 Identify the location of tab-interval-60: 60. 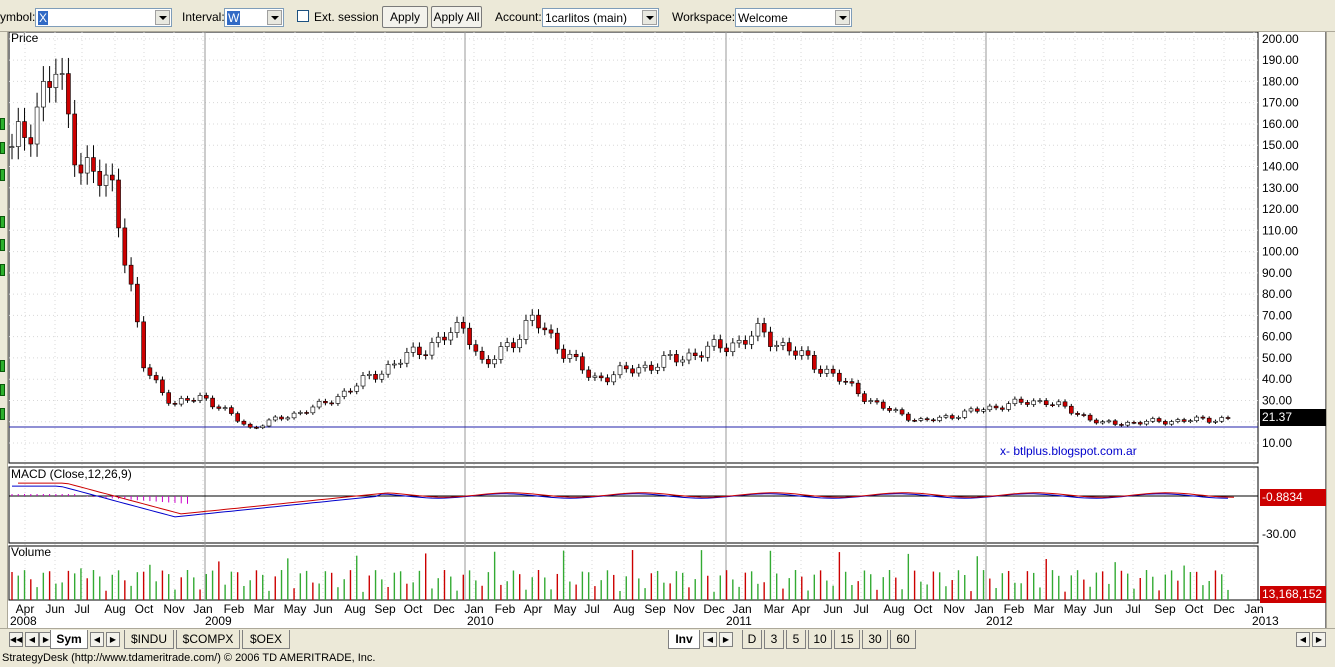
(903, 639).